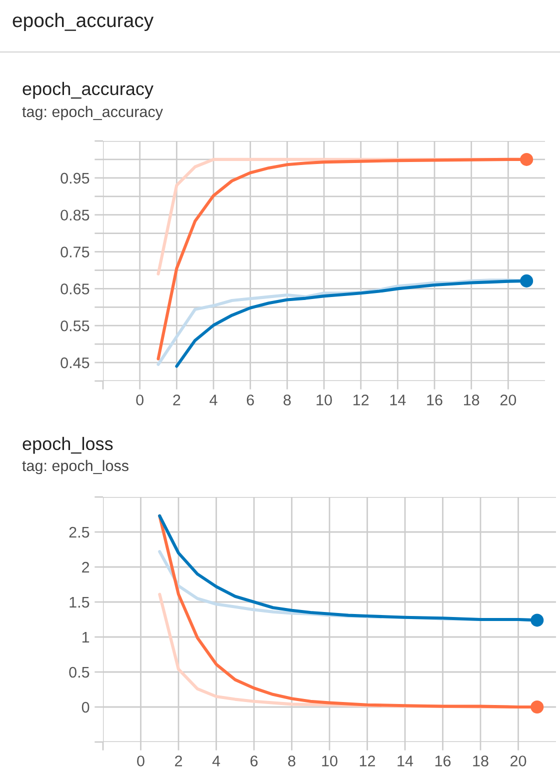 The width and height of the screenshot is (560, 769). What do you see at coordinates (83, 22) in the screenshot?
I see `text: epoch_accuracy` at bounding box center [83, 22].